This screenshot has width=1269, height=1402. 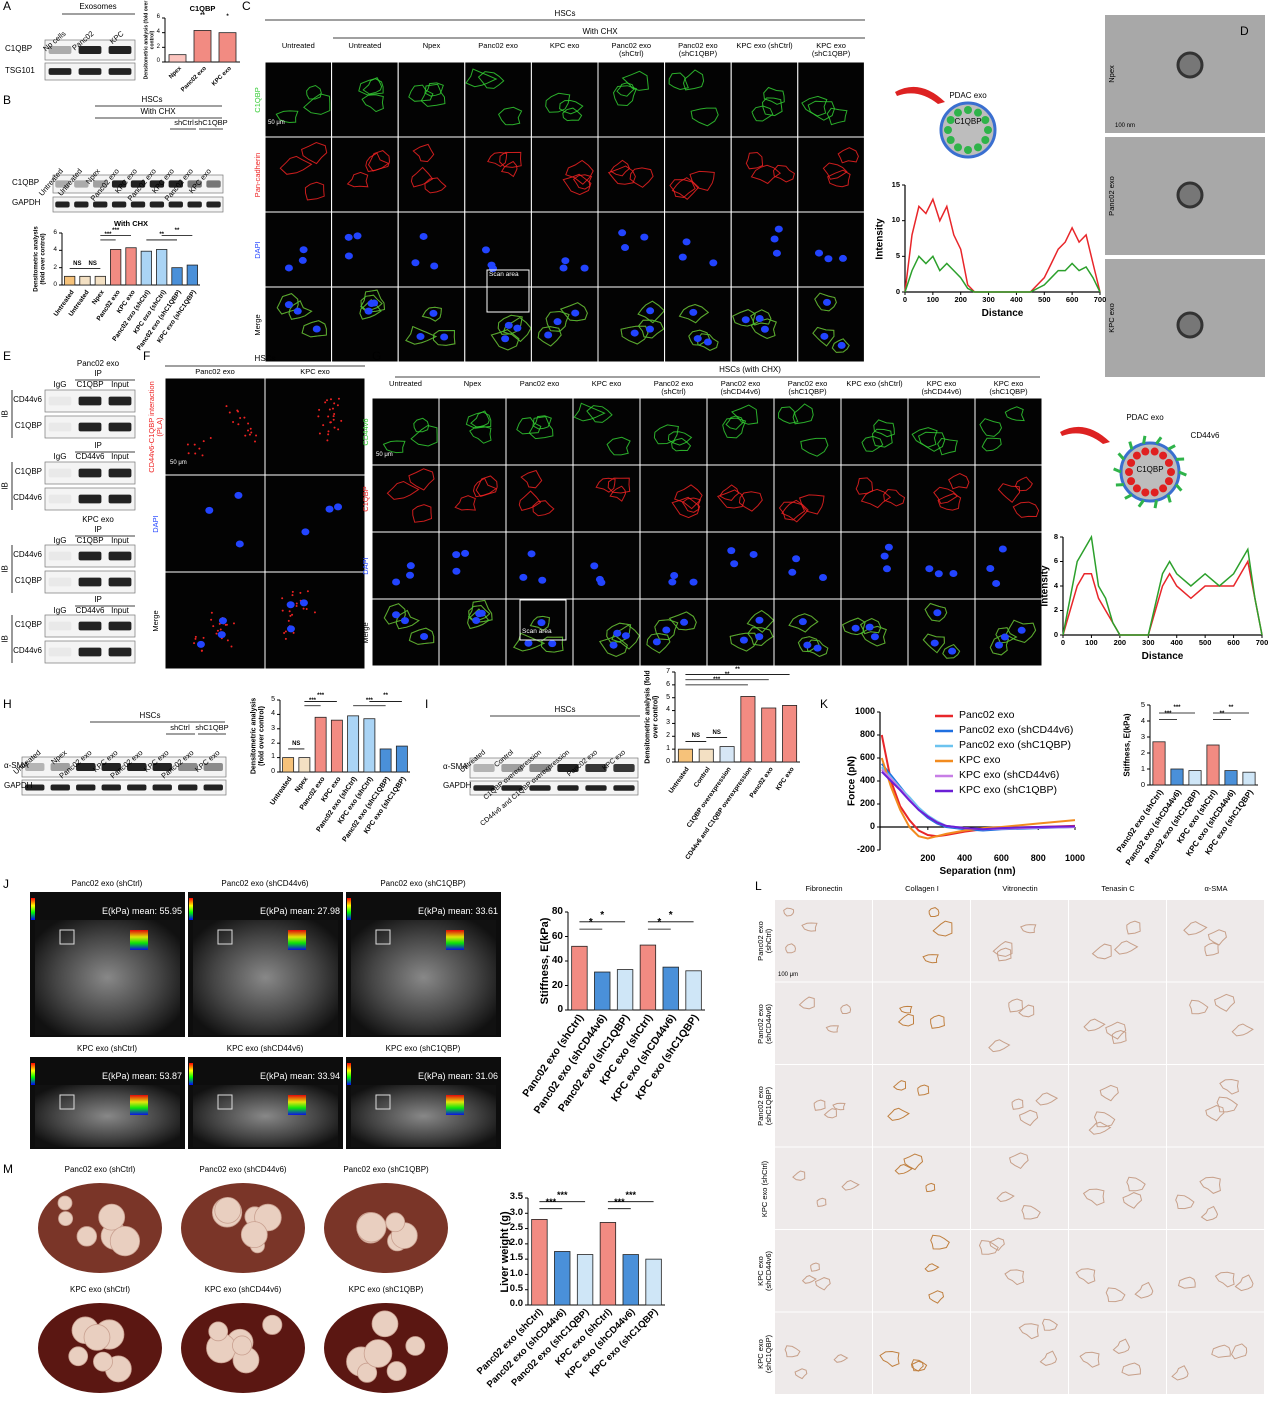 I want to click on roi, so click(x=67, y=937).